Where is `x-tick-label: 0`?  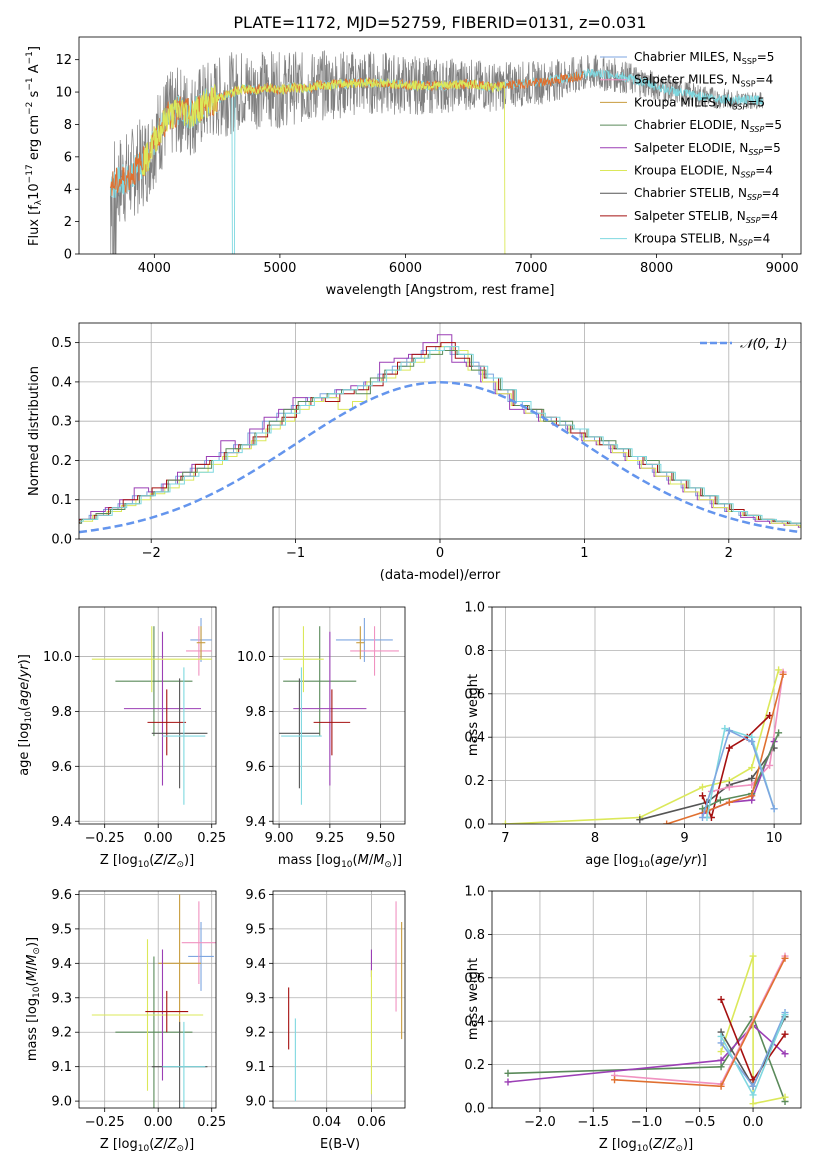 x-tick-label: 0 is located at coordinates (440, 553).